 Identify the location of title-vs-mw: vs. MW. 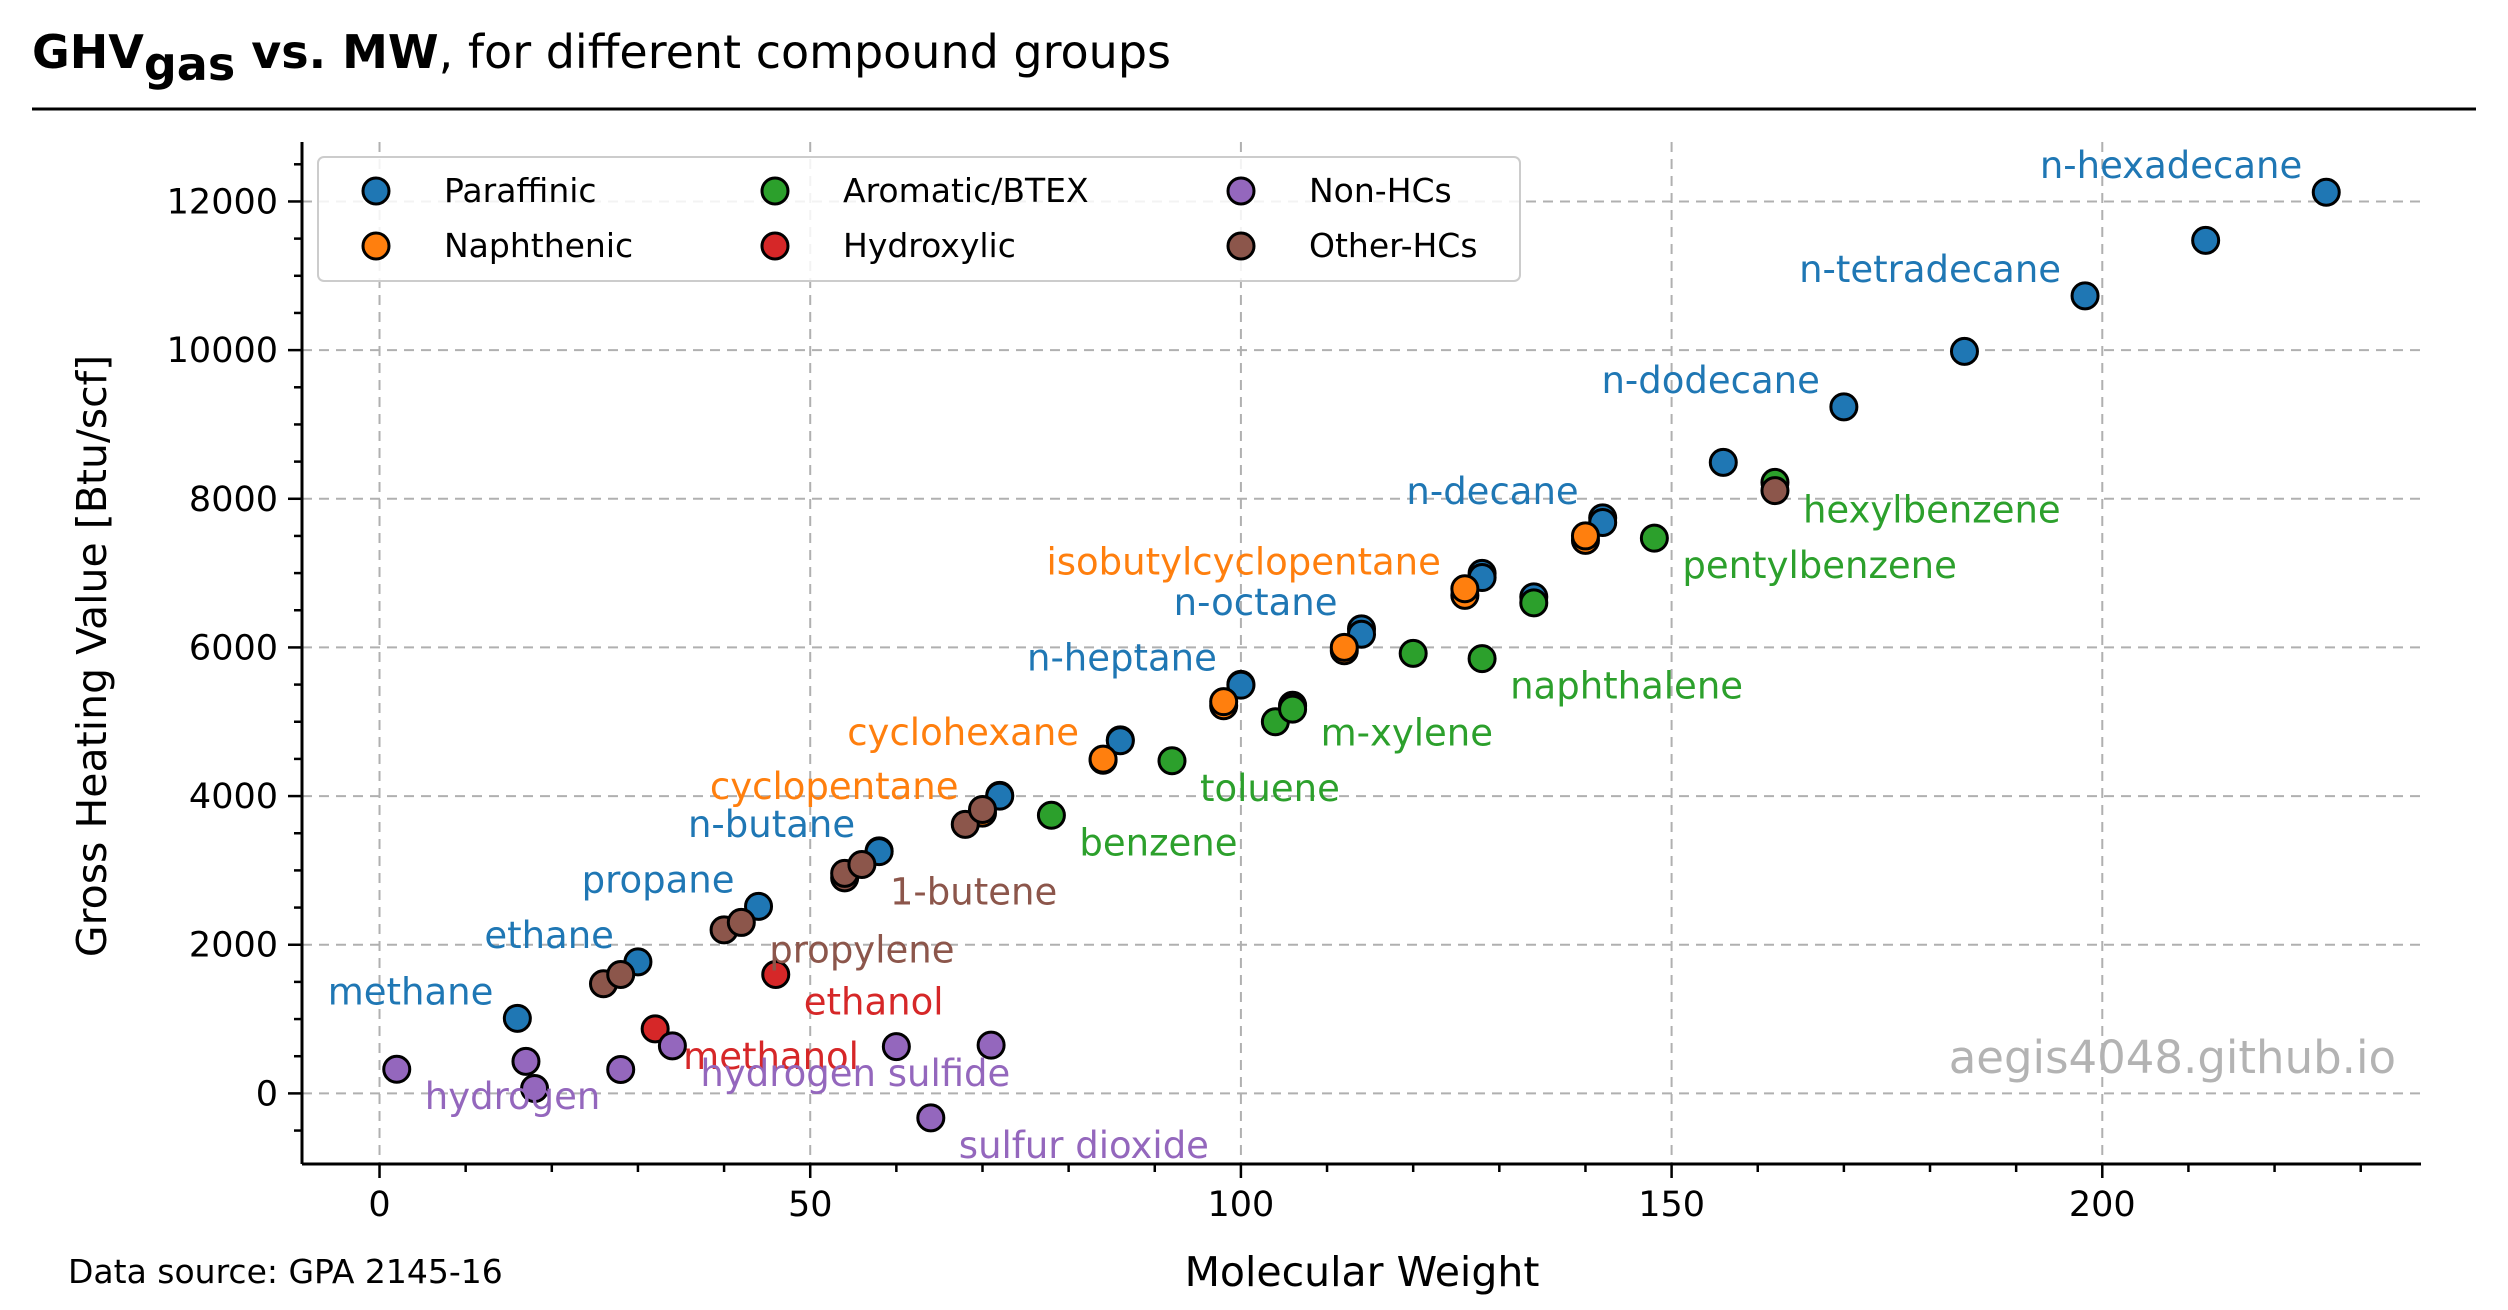
(336, 52).